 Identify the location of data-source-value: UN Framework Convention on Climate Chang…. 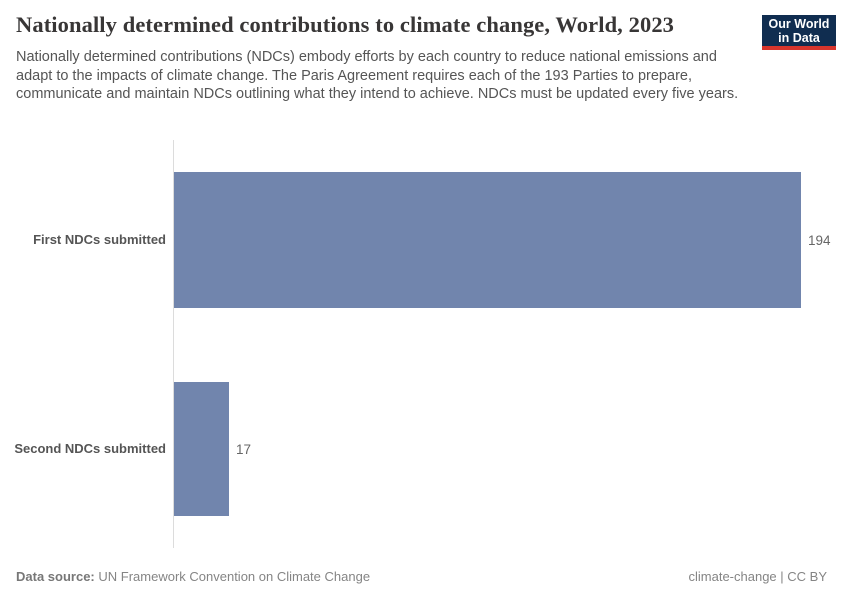
(234, 576).